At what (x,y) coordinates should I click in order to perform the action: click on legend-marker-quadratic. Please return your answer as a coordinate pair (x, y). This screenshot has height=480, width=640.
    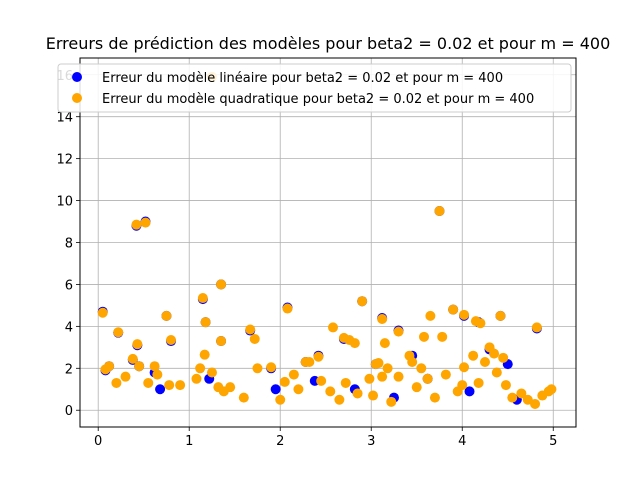
    Looking at the image, I should click on (77, 98).